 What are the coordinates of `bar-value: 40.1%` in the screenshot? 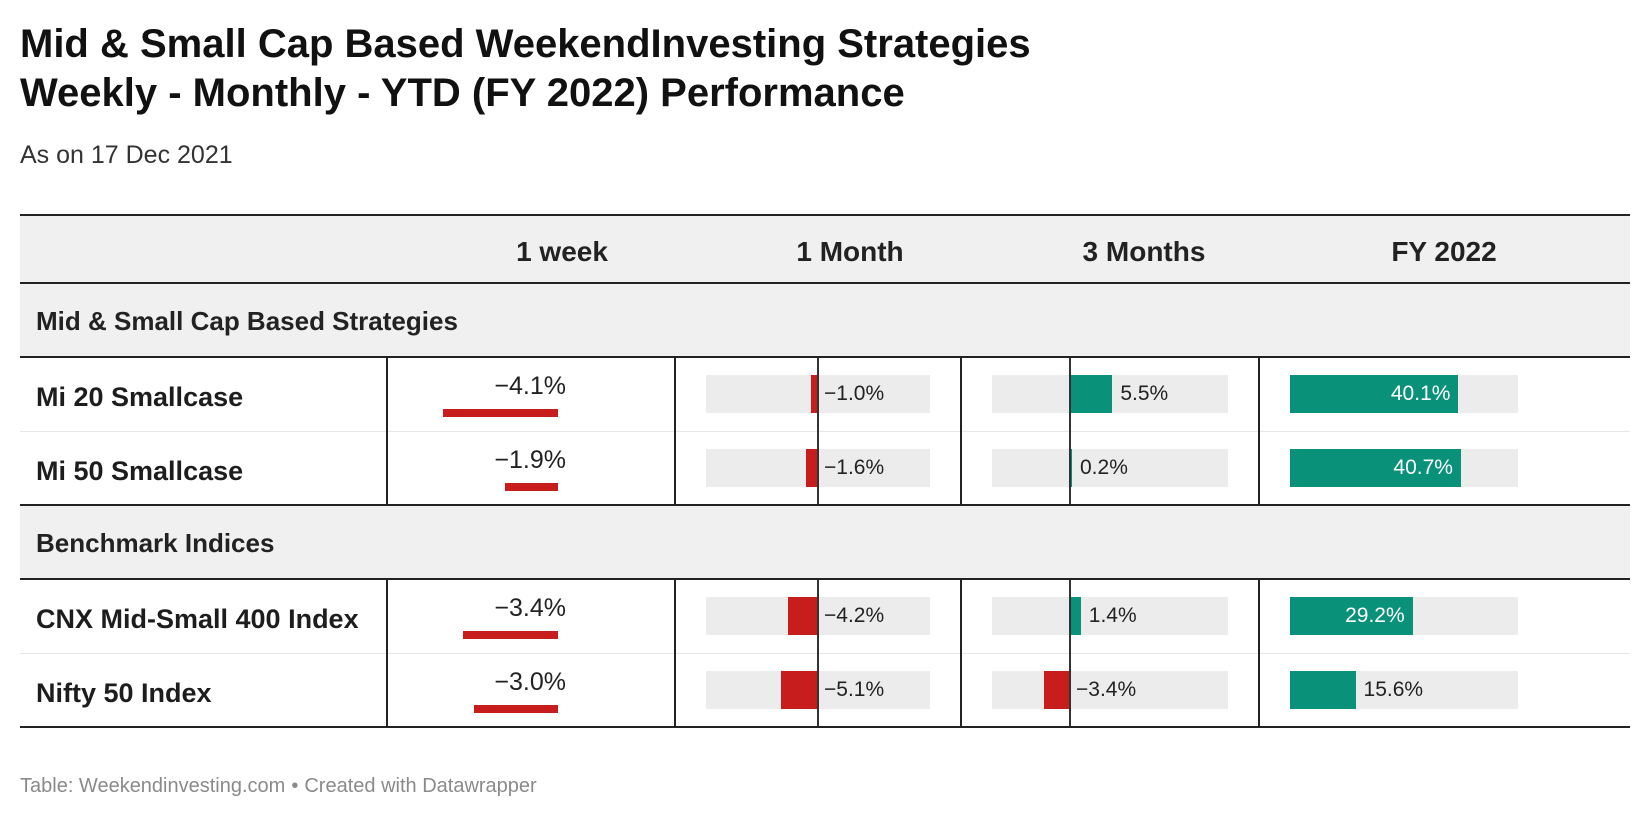 It's located at (1420, 393).